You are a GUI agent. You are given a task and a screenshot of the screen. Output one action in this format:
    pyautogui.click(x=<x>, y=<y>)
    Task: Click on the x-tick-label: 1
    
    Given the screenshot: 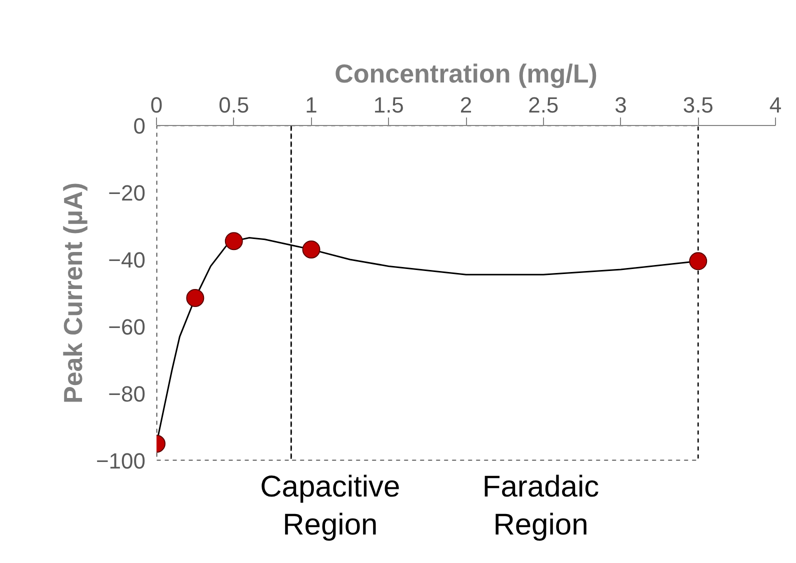 What is the action you would take?
    pyautogui.click(x=311, y=105)
    